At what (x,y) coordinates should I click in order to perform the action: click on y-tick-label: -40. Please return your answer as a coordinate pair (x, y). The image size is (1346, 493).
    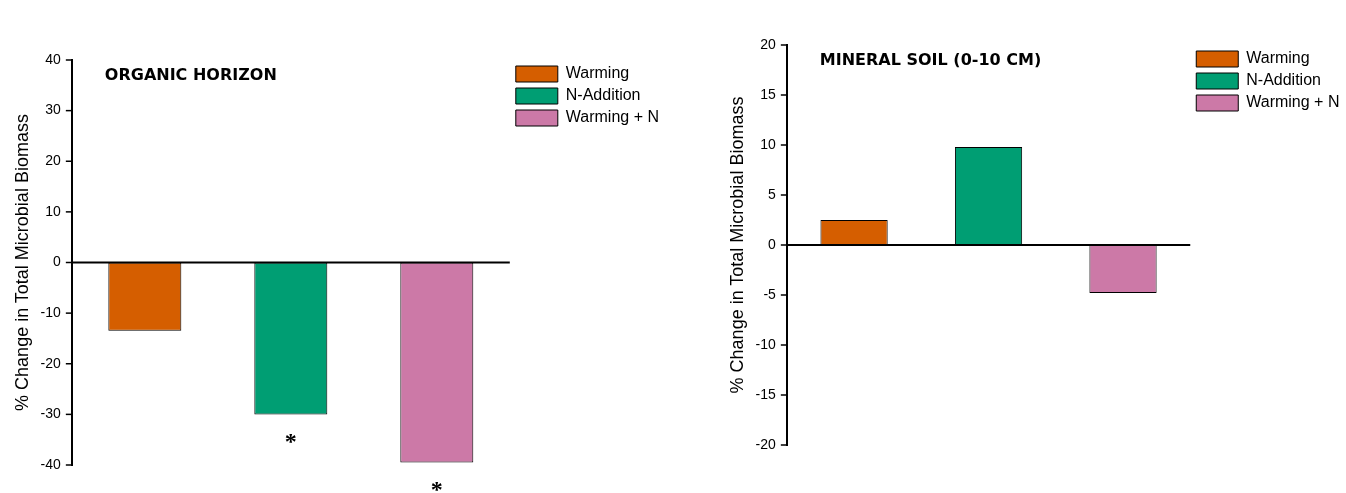
    Looking at the image, I should click on (51, 463).